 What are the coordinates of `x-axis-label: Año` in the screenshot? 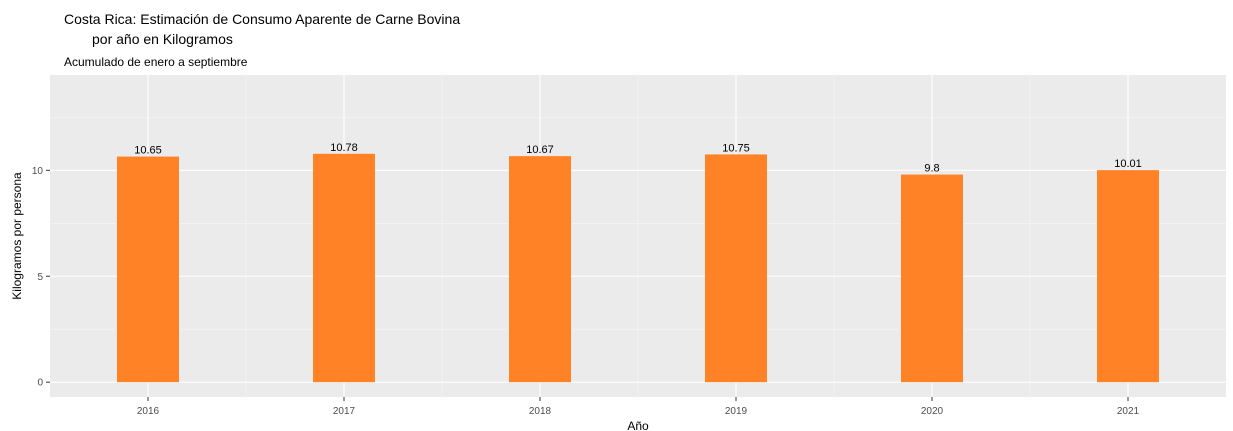 It's located at (638, 425).